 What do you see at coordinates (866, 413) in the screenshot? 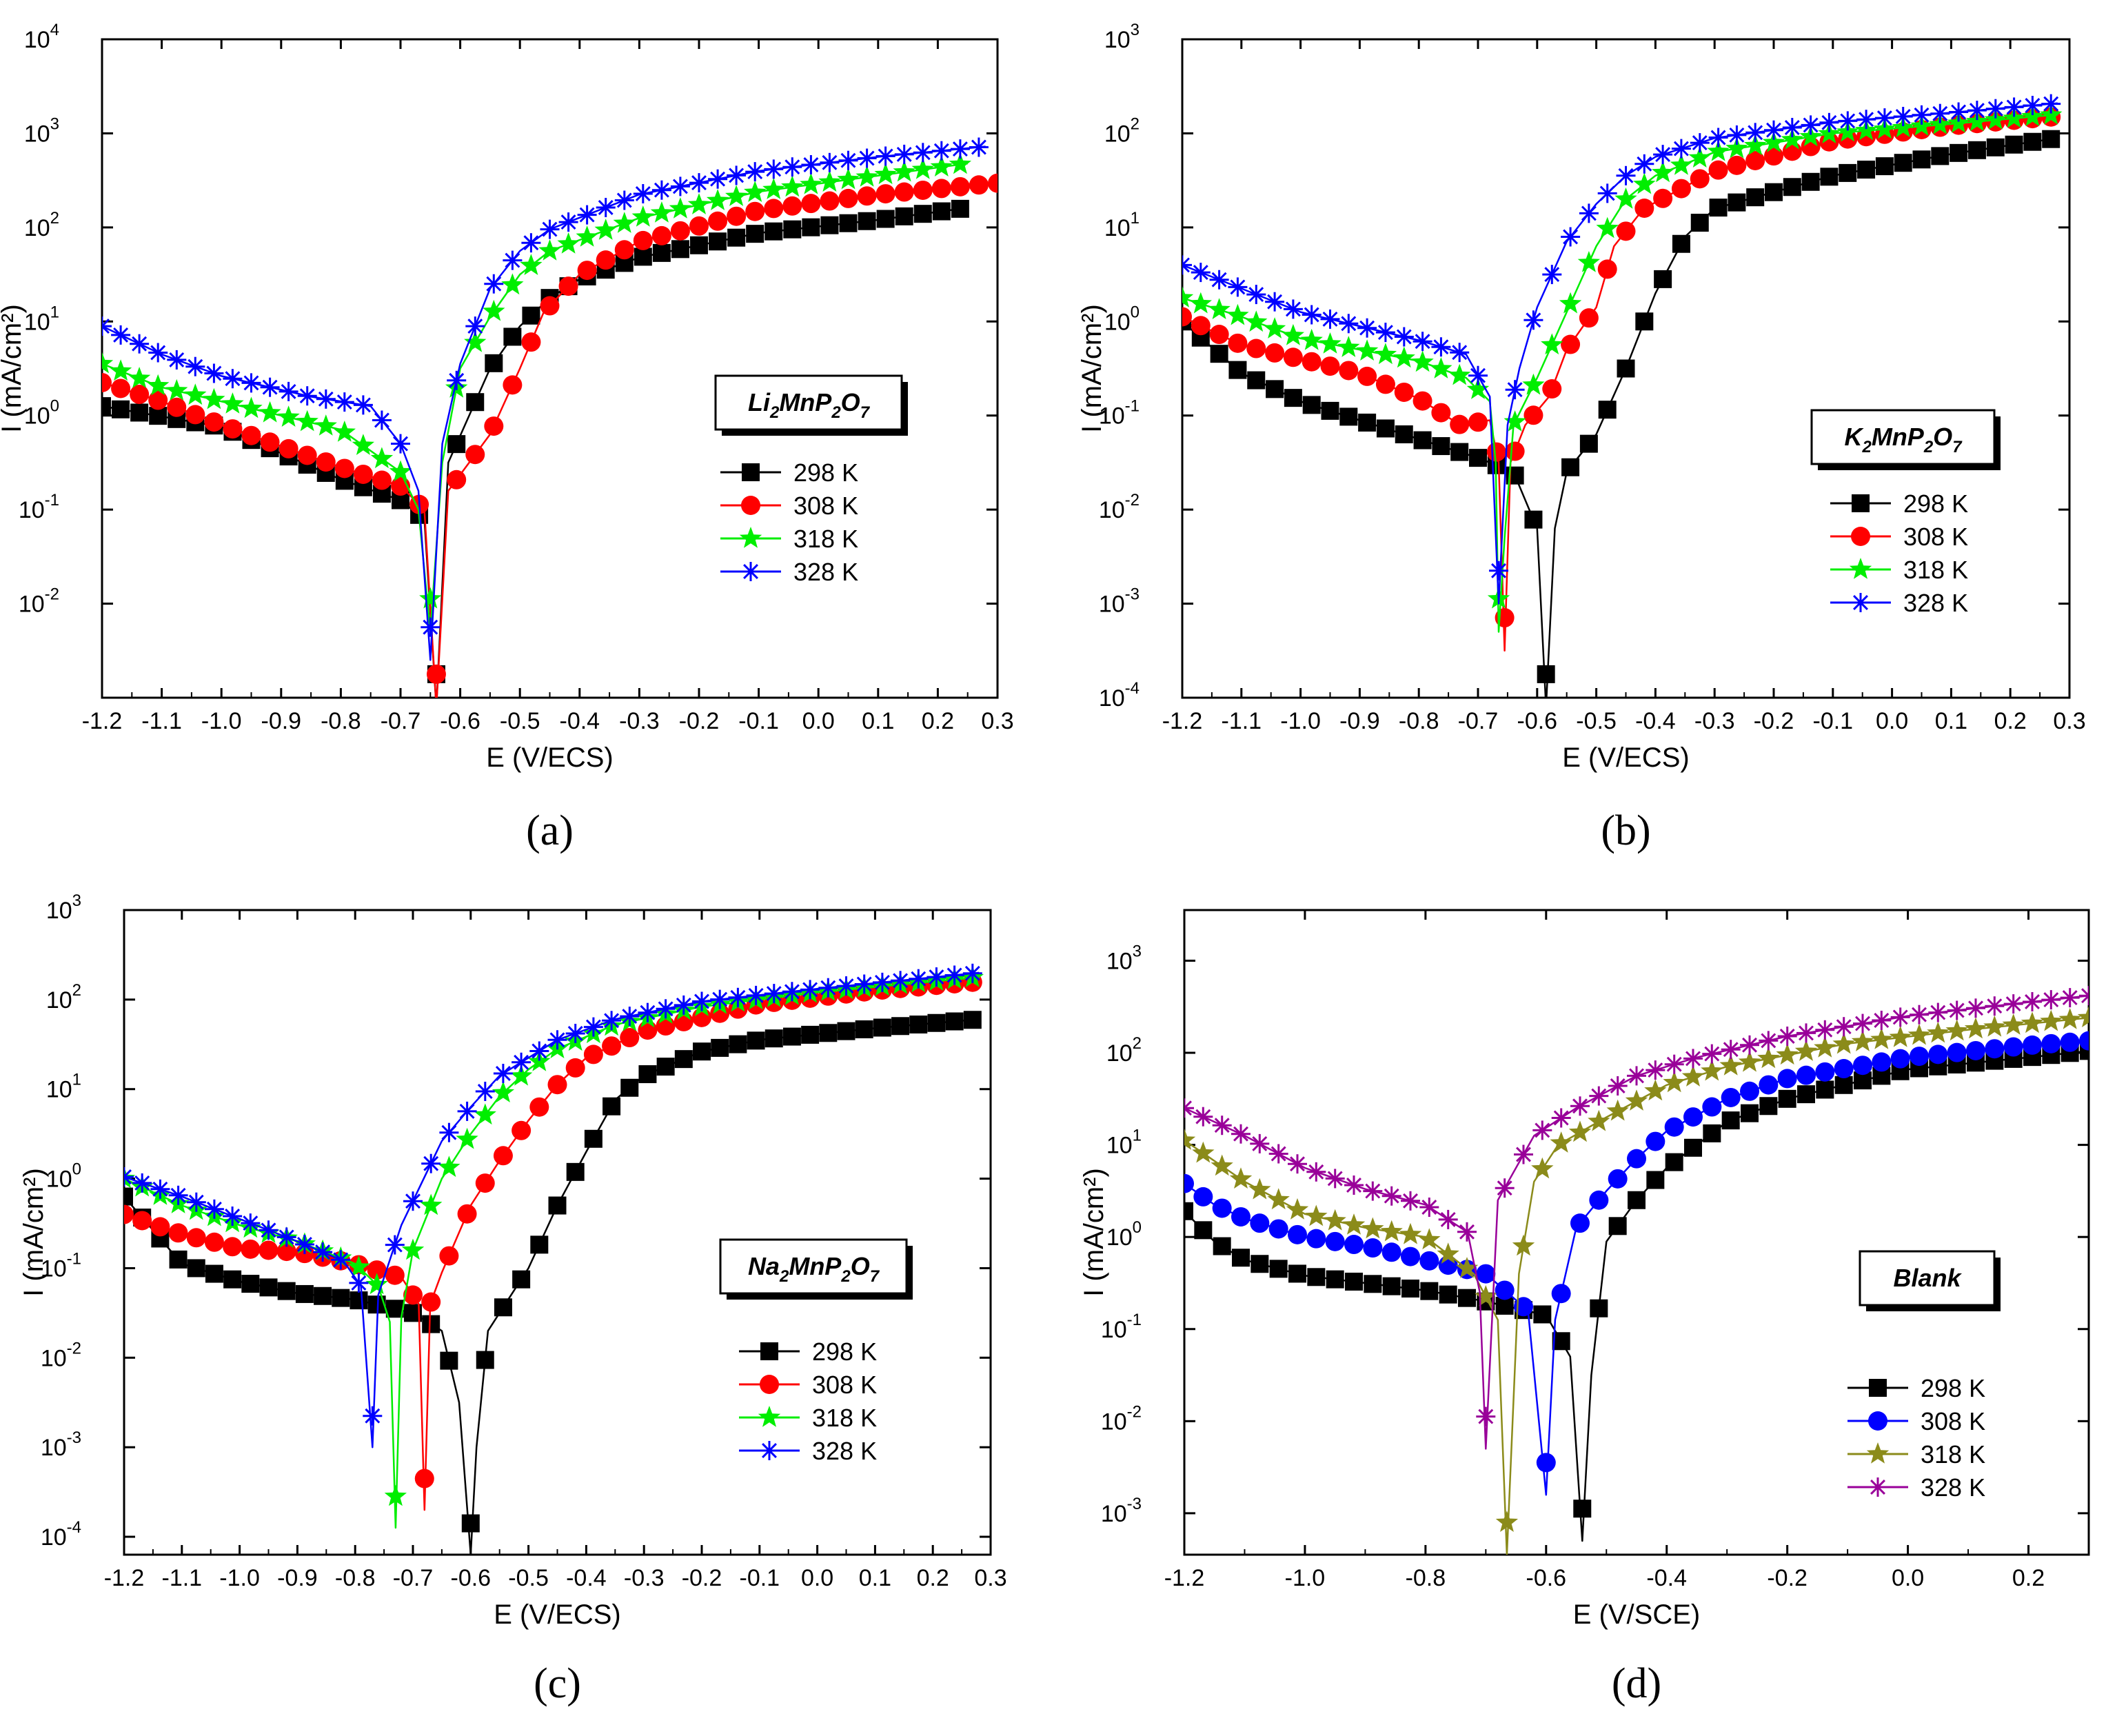
I see `compound-label-part: 7` at bounding box center [866, 413].